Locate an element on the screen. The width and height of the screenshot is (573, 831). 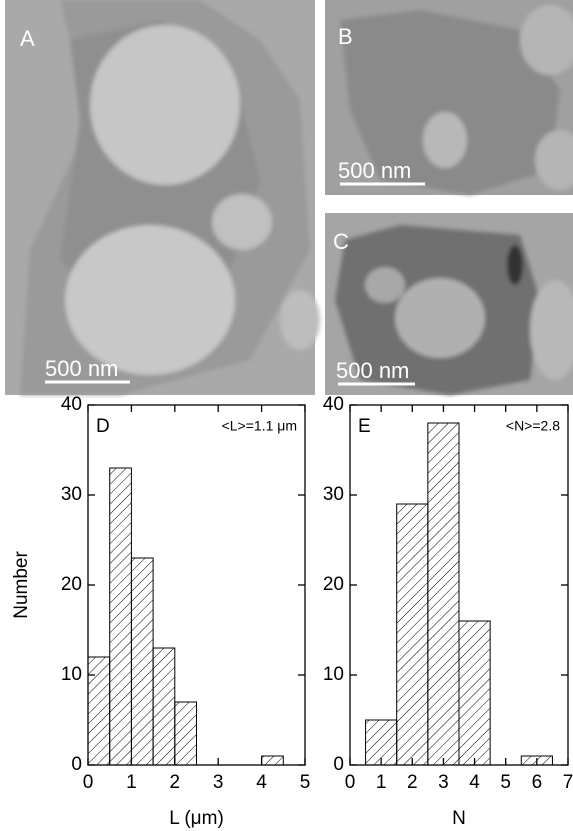
x-axis-label: N is located at coordinates (459, 818).